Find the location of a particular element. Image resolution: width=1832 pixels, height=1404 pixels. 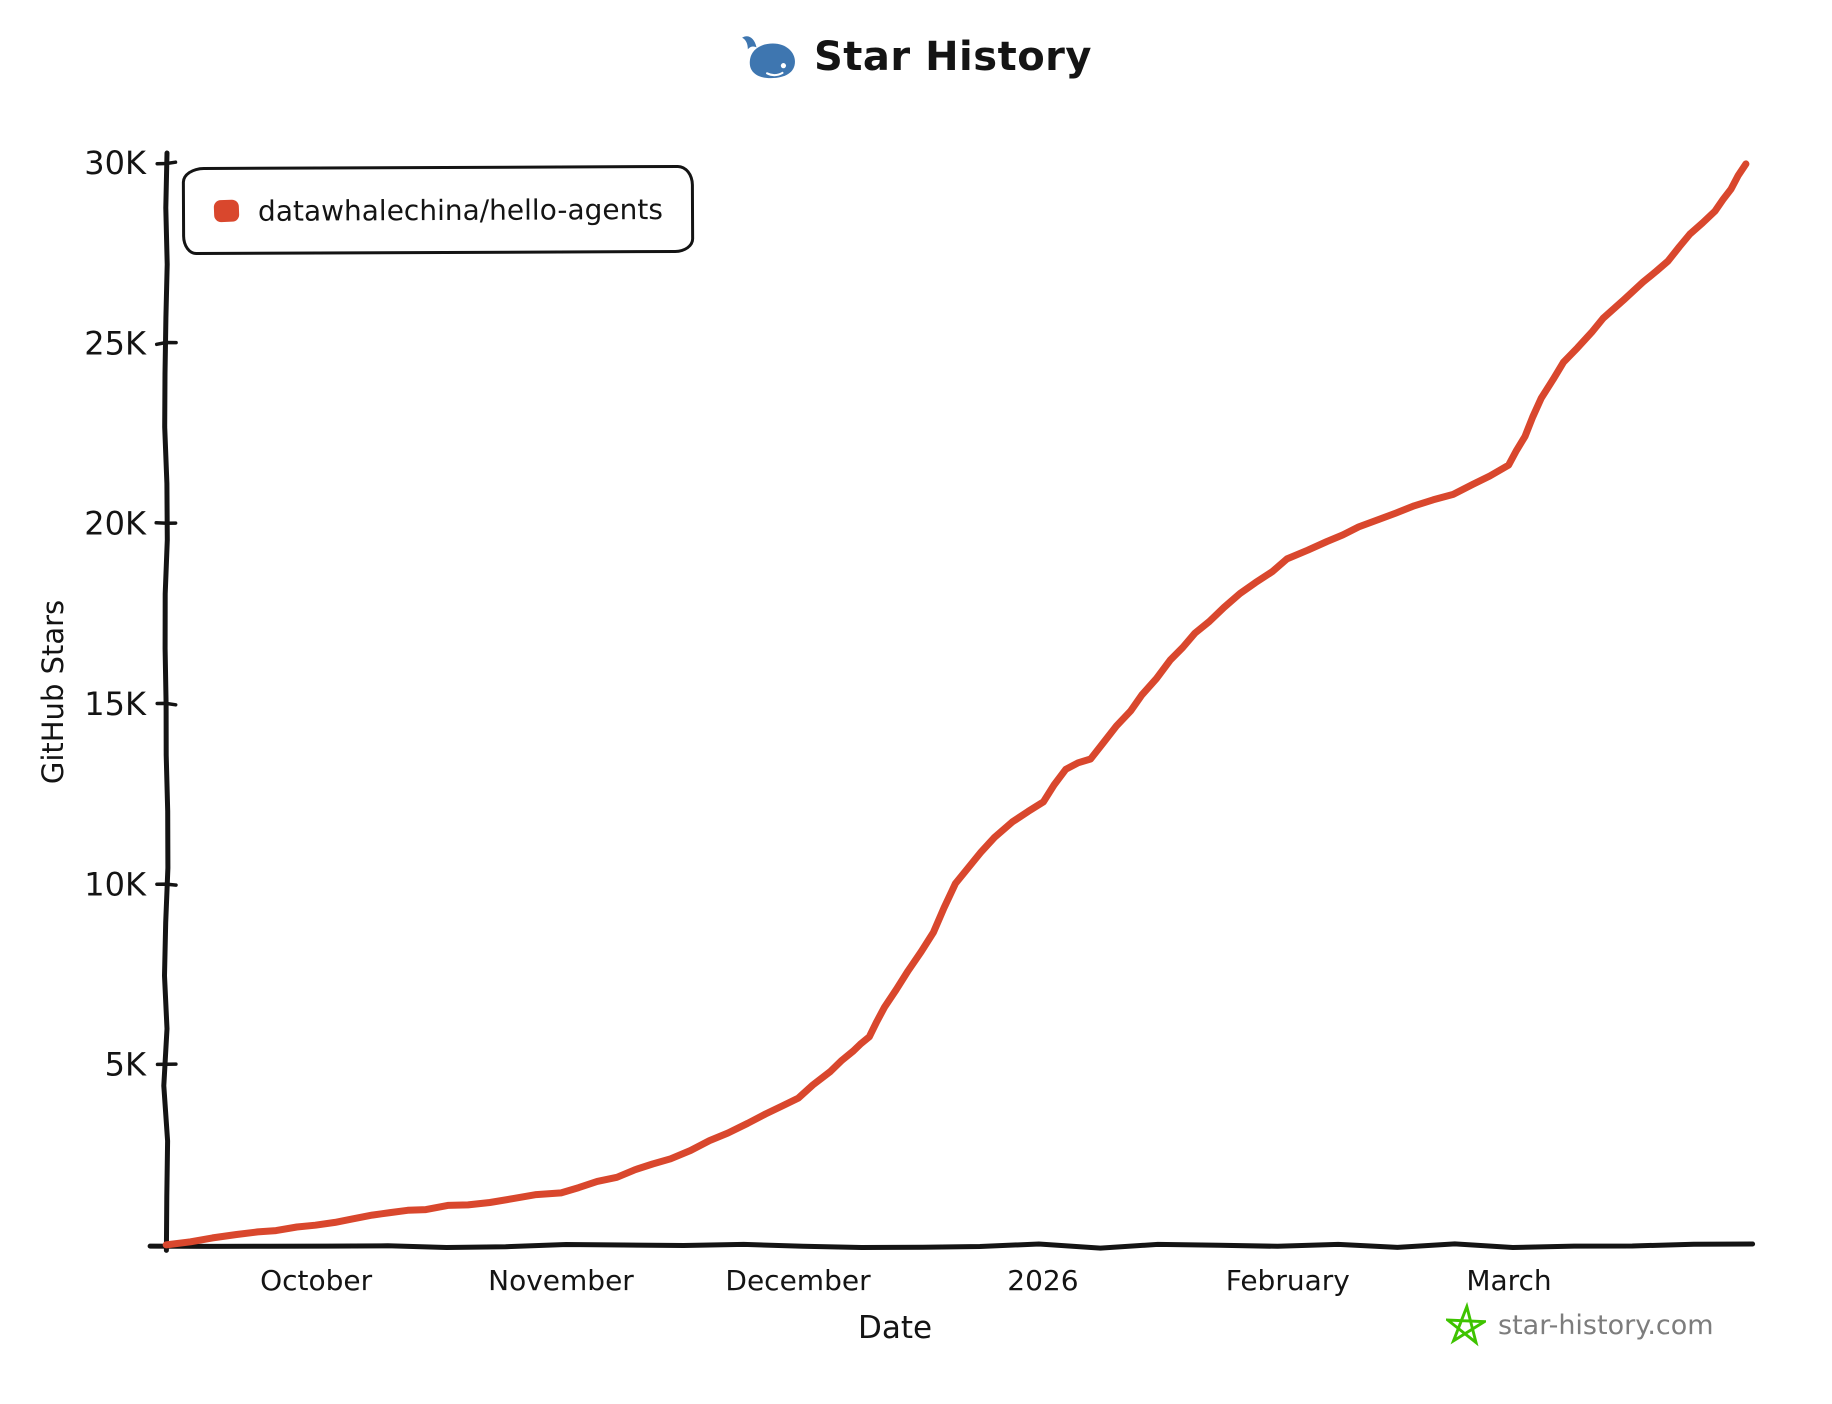

x-tick-label: October is located at coordinates (316, 1280).